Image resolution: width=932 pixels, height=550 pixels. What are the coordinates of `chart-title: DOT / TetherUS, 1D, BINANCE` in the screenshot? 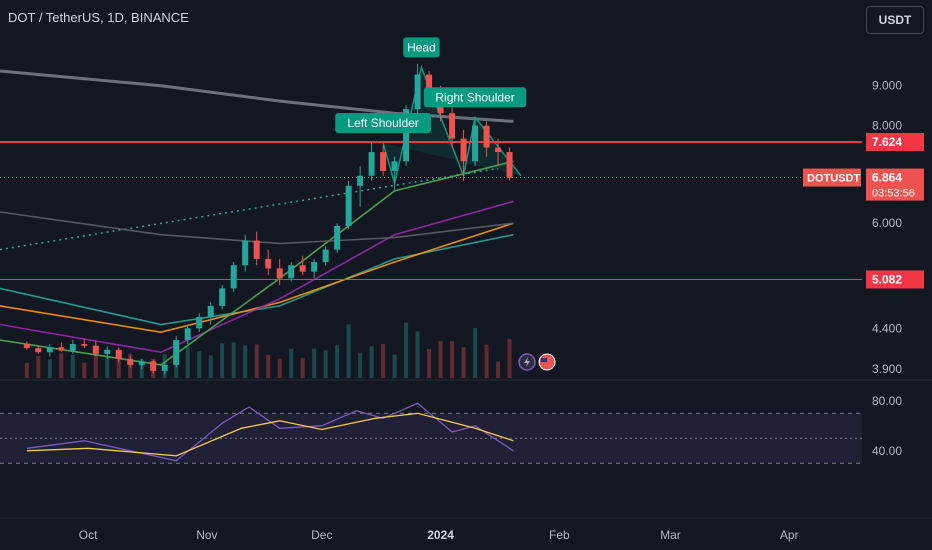 It's located at (98, 17).